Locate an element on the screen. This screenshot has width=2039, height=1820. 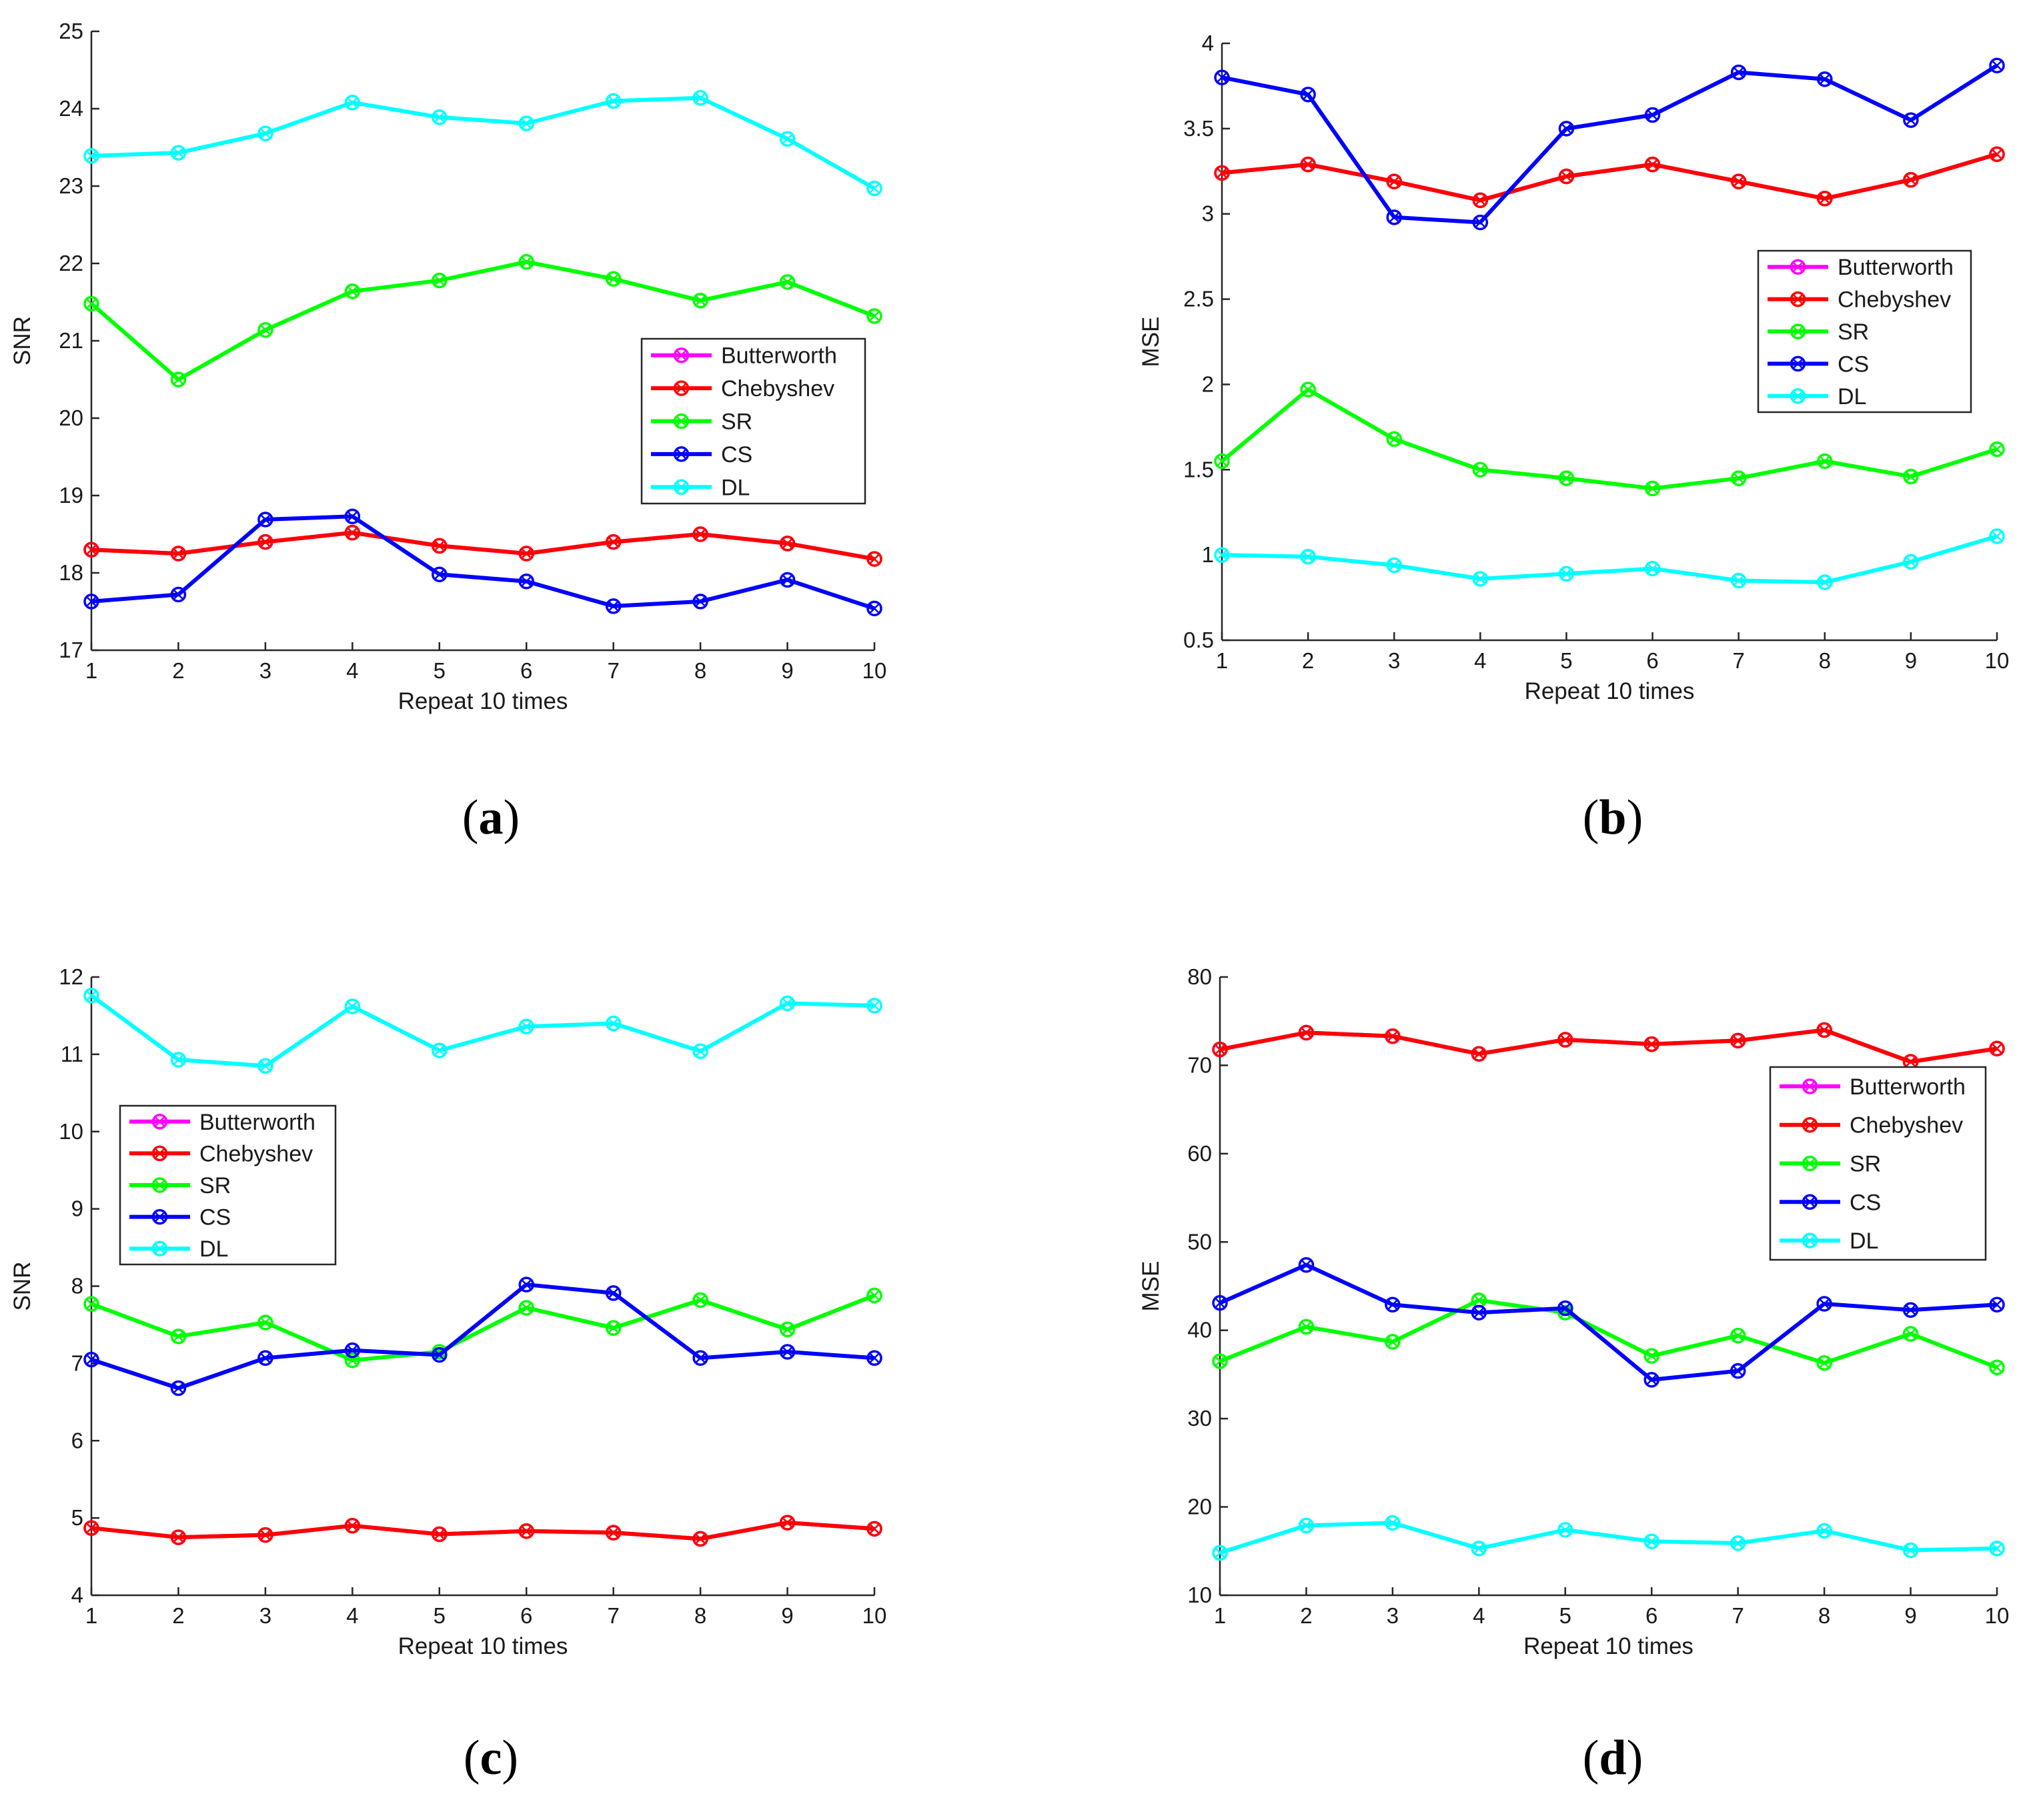
data-point-b-cs-1-cross-b is located at coordinates (1222, 77).